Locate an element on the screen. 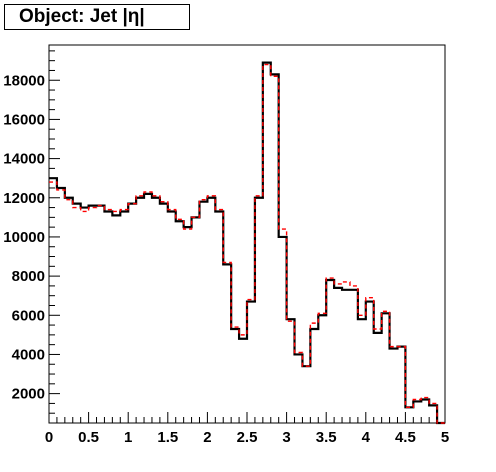 This screenshot has height=472, width=496. y-tick-label: 6000 is located at coordinates (28, 315).